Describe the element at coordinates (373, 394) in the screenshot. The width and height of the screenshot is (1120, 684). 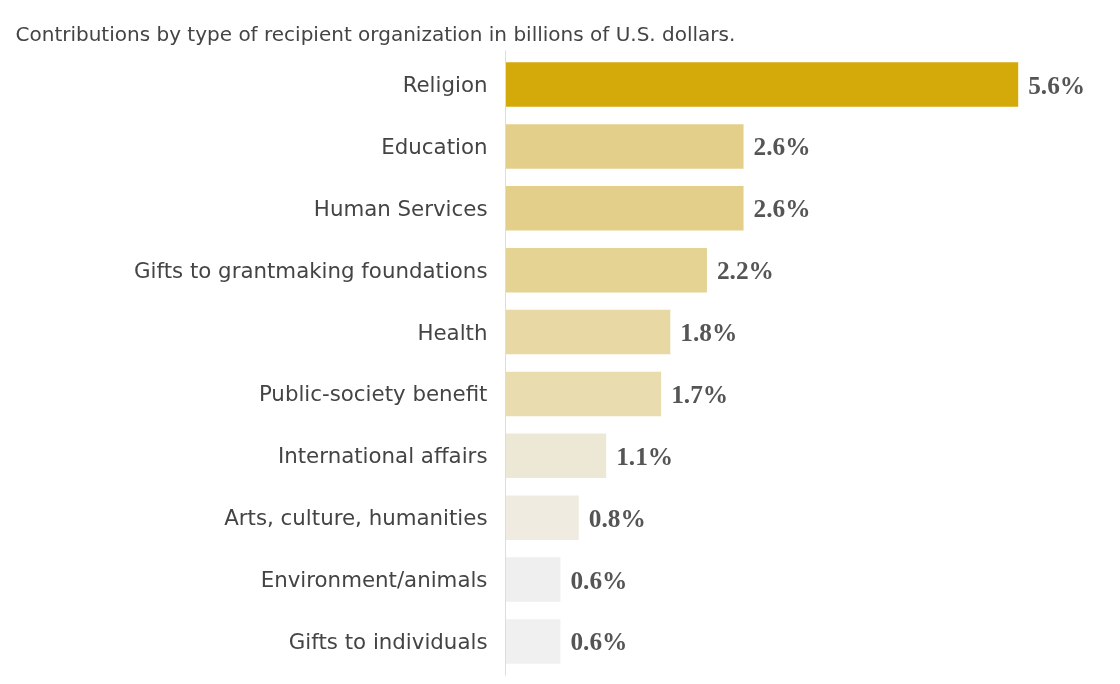
I see `y-tick-label: Public-society benefit` at that location.